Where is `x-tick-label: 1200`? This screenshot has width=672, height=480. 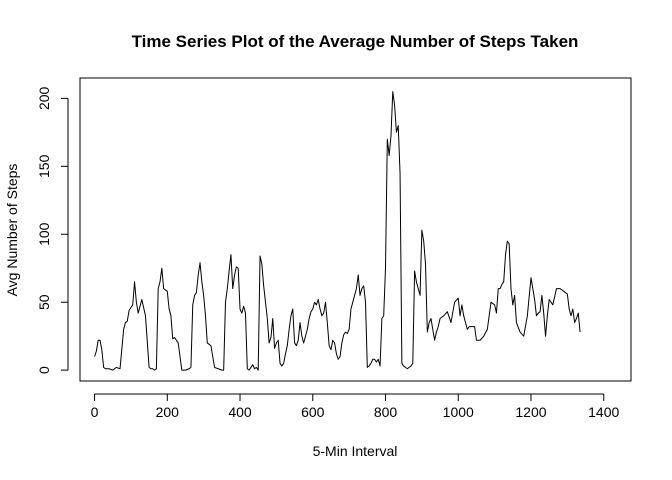
x-tick-label: 1200 is located at coordinates (530, 412).